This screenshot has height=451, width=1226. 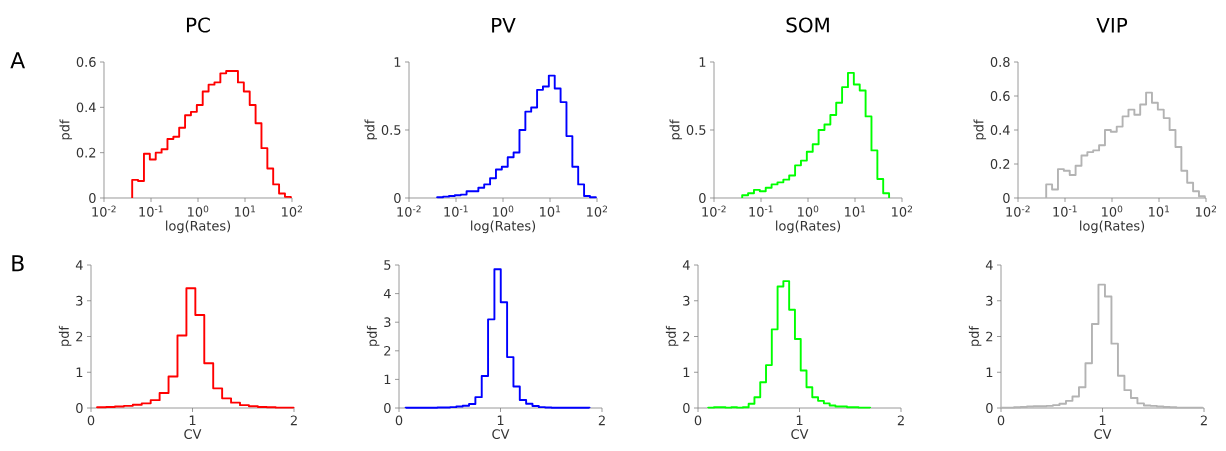 I want to click on chart-title: SOM, so click(x=807, y=25).